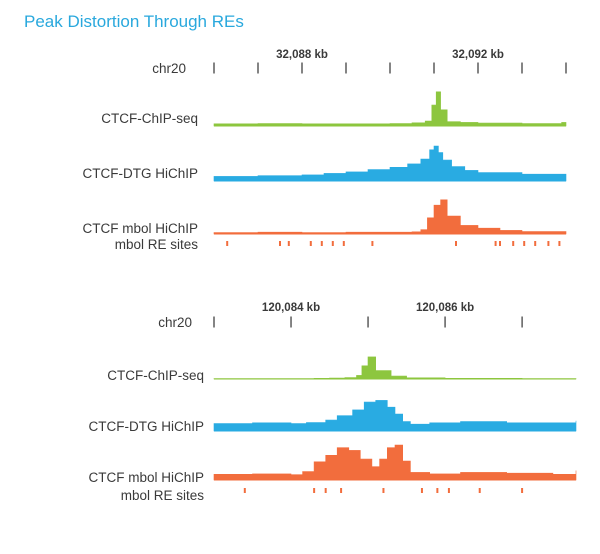  I want to click on page-title: Peak Distortion Through REs, so click(134, 21).